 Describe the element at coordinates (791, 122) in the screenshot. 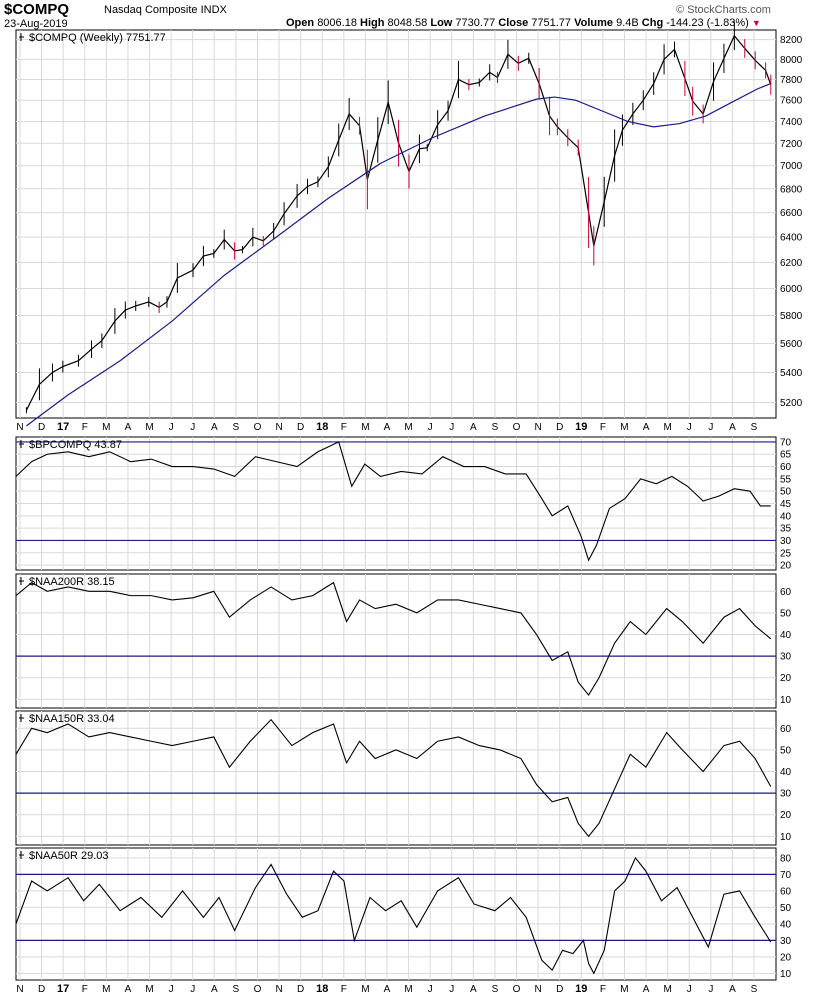

I see `y-tick-label: 7400` at that location.